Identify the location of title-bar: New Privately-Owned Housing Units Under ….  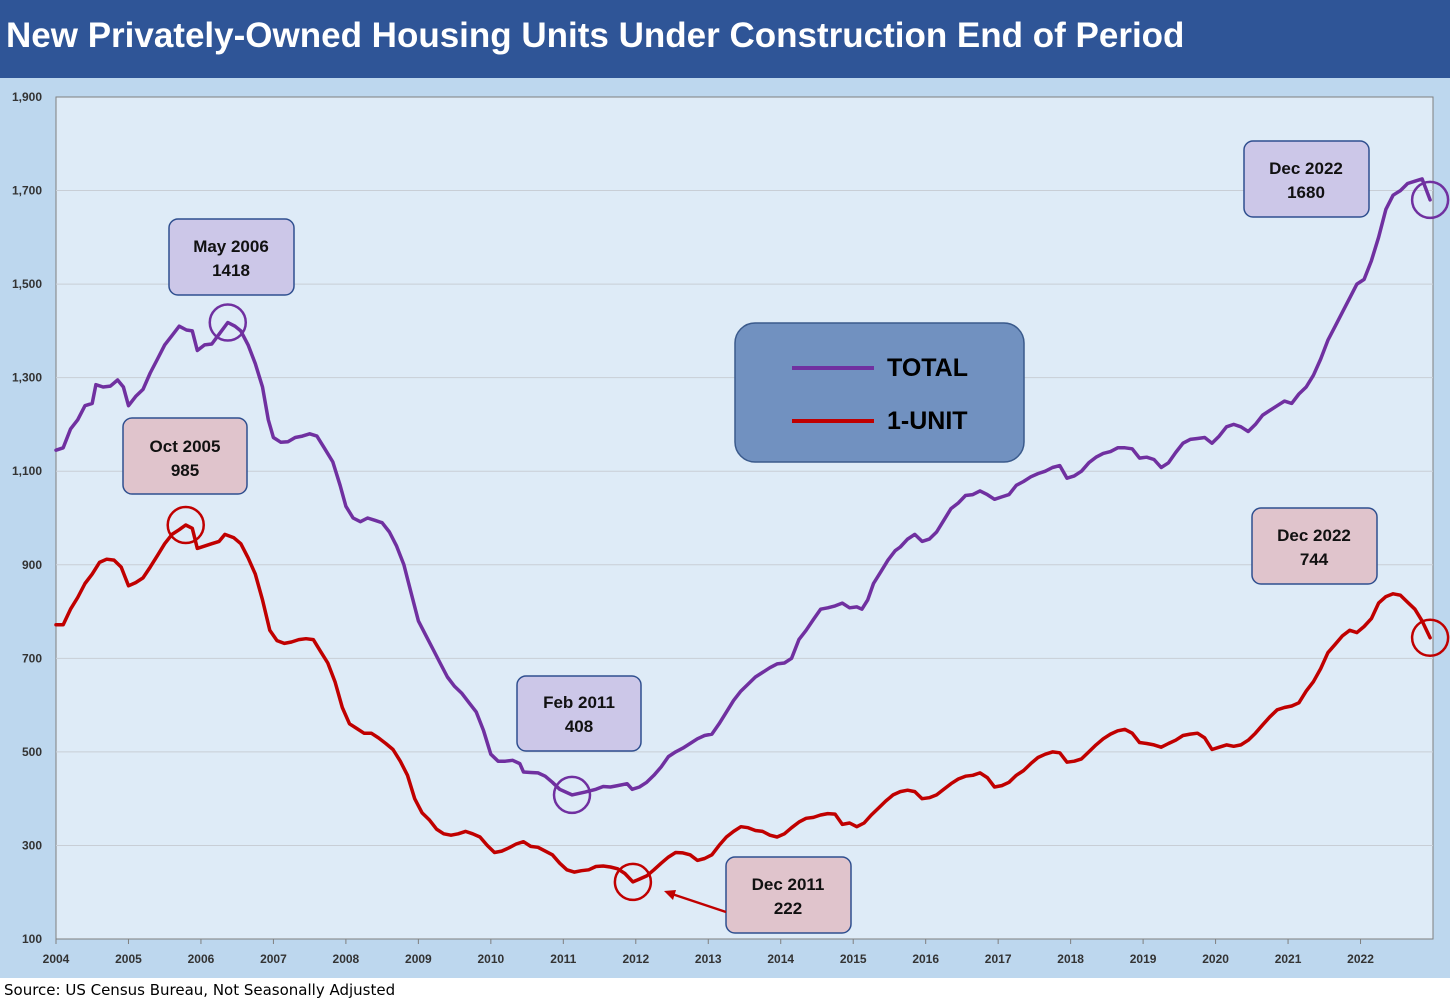
(725, 39).